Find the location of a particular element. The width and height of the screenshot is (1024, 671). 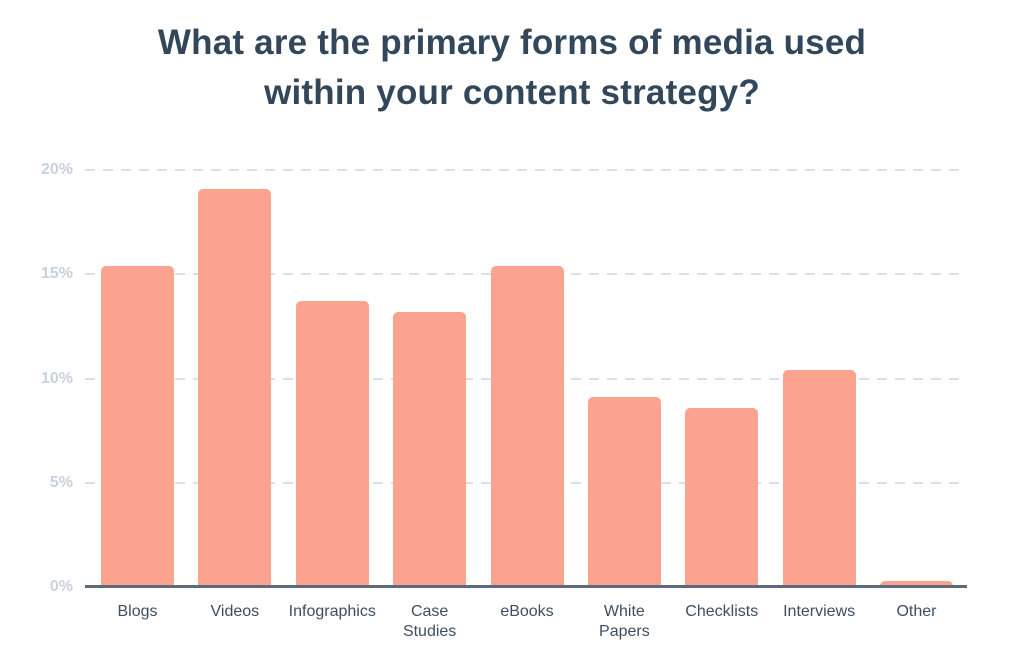

bar-infographics is located at coordinates (332, 444).